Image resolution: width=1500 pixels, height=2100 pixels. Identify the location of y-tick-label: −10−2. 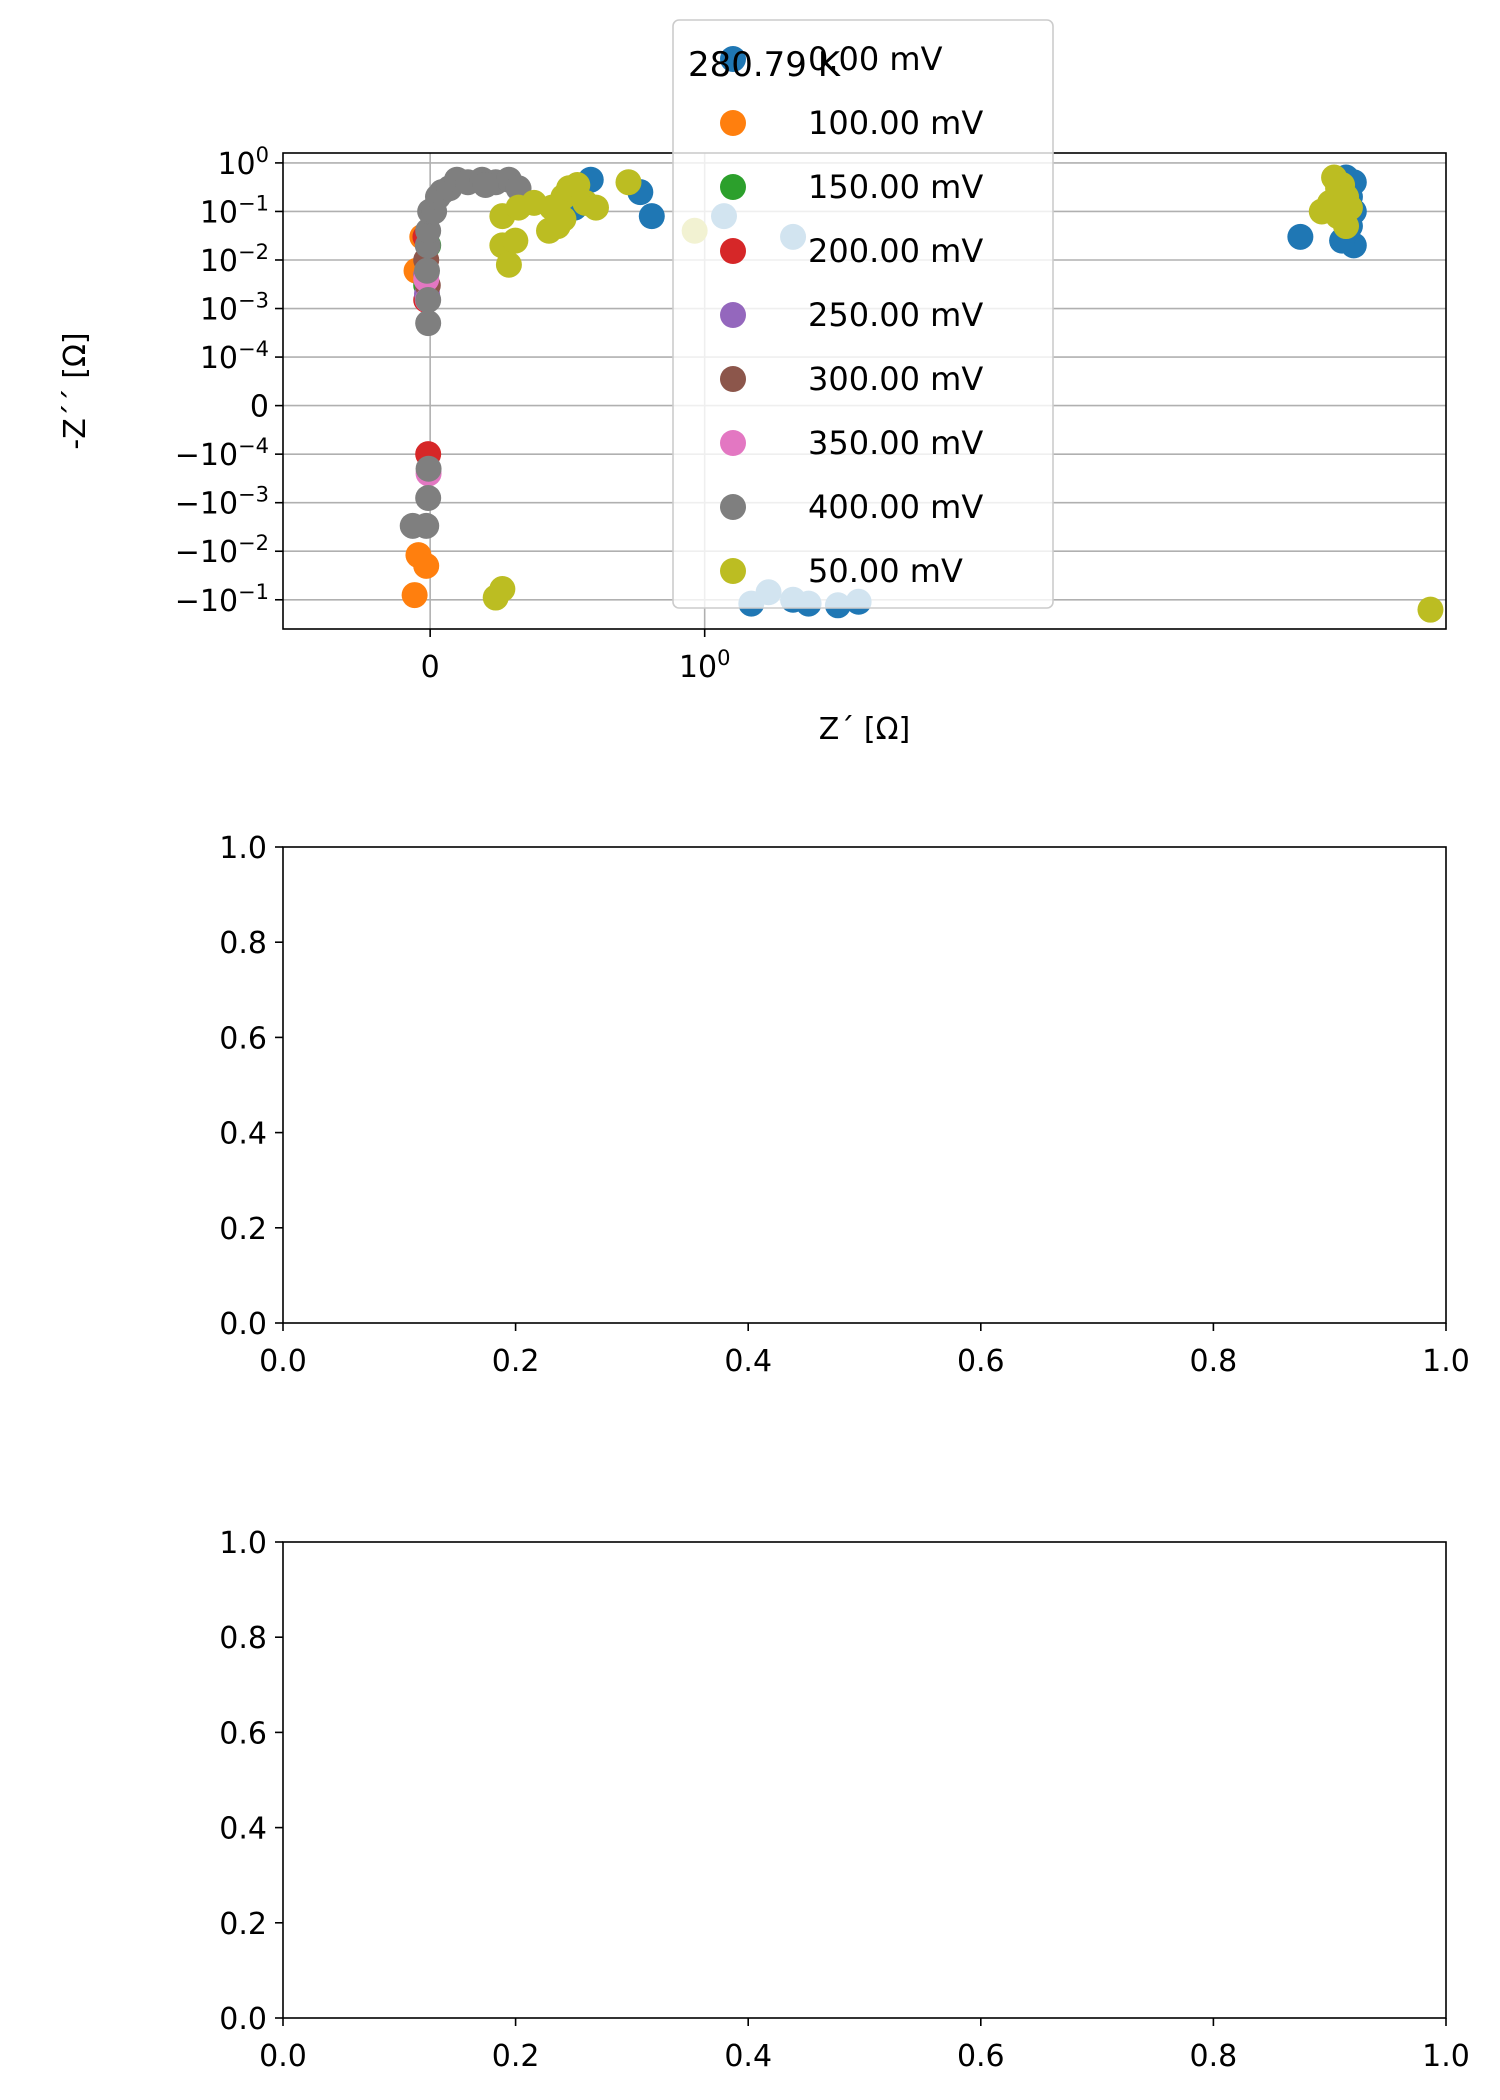
(222, 550).